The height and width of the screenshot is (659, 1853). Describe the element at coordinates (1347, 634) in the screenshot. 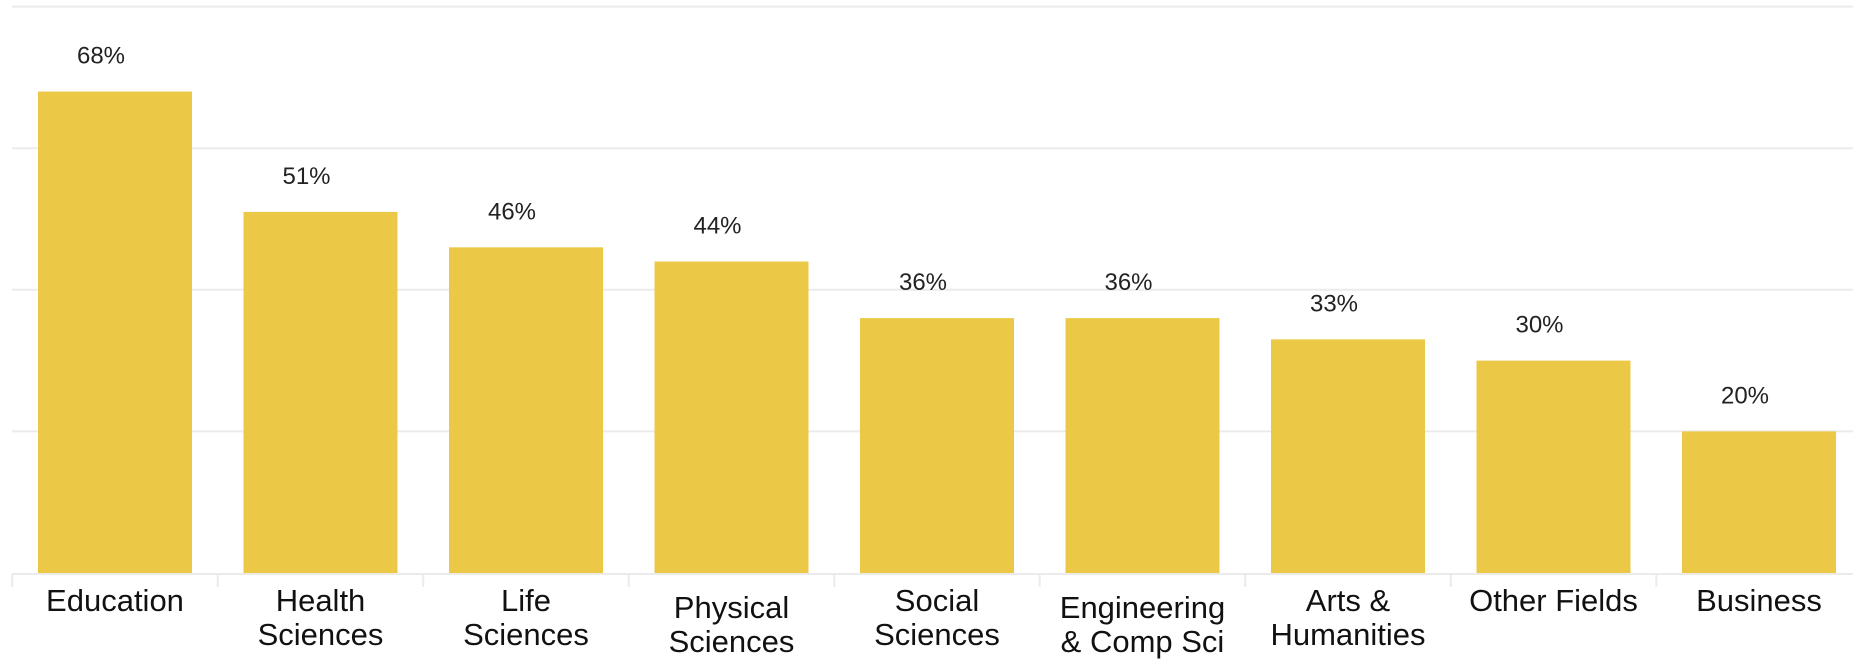

I see `category-label-line: Humanities` at that location.